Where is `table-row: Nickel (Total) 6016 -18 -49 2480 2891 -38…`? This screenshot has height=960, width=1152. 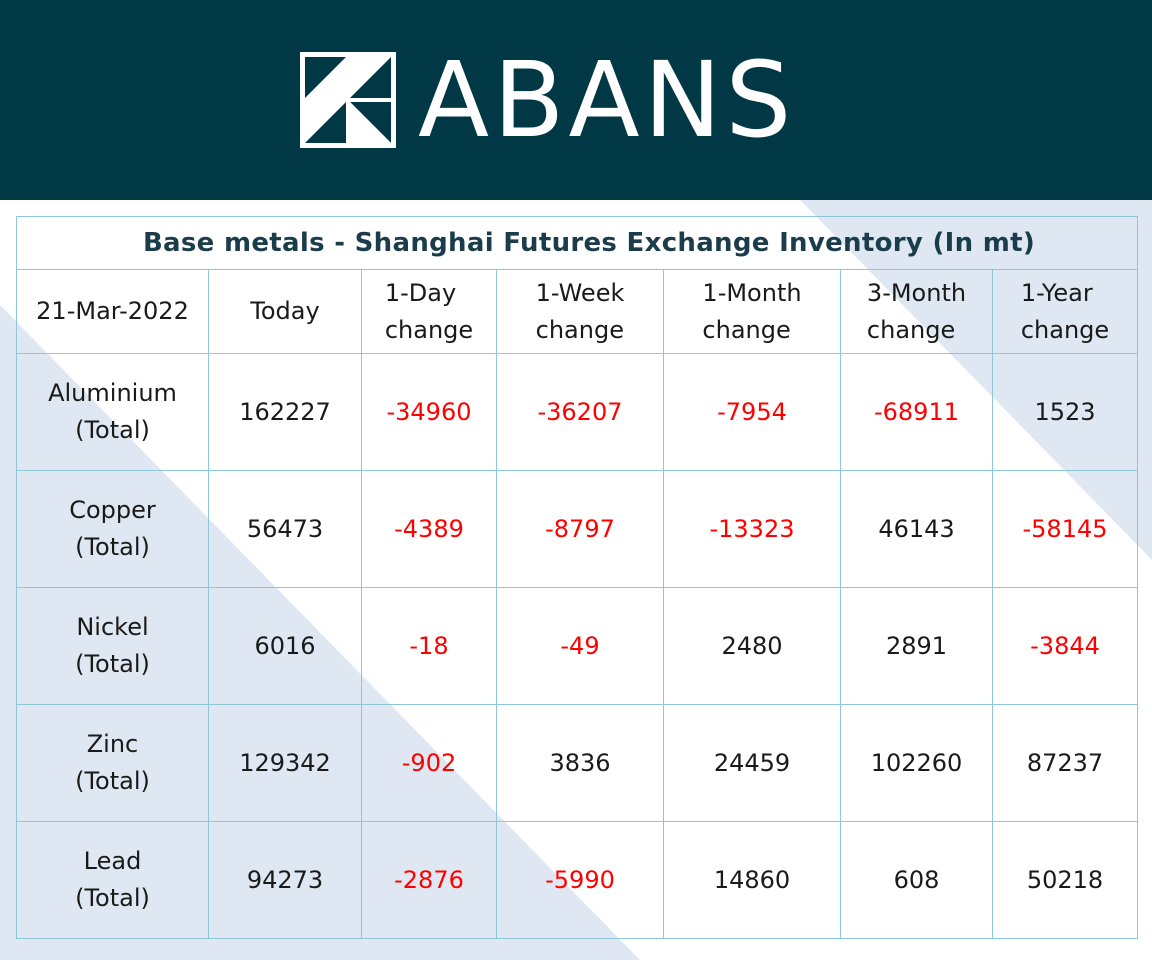 table-row: Nickel (Total) 6016 -18 -49 2480 2891 -38… is located at coordinates (577, 646).